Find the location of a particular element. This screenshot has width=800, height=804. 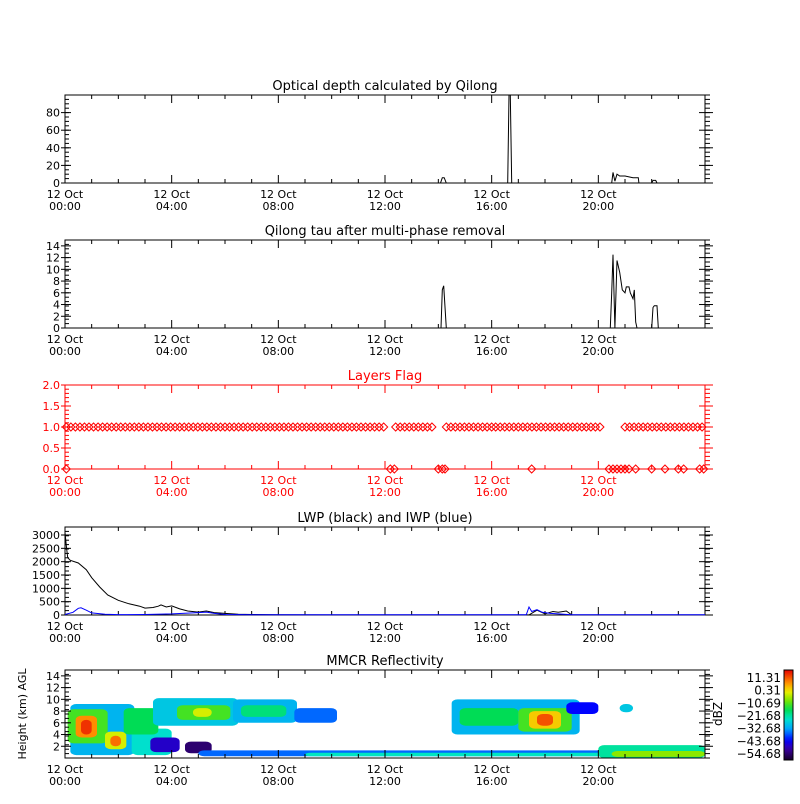

x-tick-label: 00:00 is located at coordinates (65, 638).